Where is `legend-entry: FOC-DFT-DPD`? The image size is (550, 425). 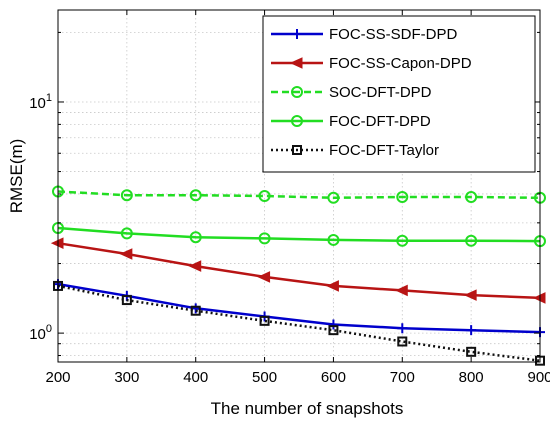
legend-entry: FOC-DFT-DPD is located at coordinates (351, 121).